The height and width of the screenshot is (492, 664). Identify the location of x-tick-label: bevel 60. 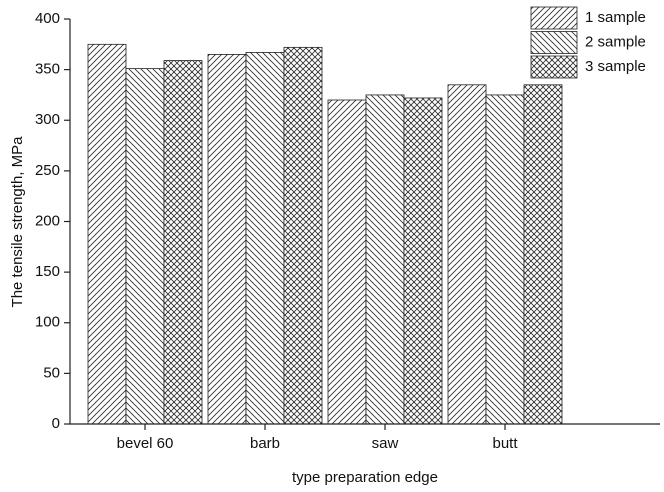
(145, 443).